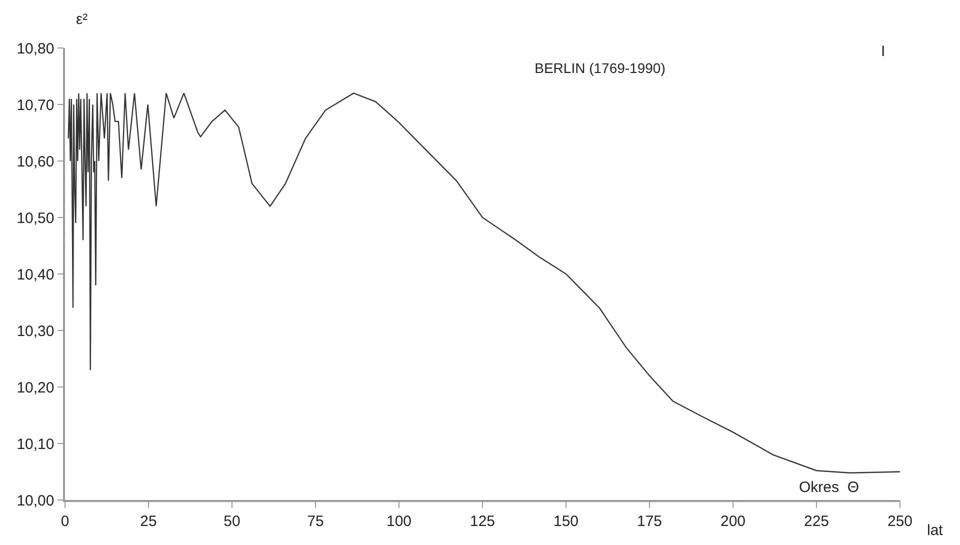 This screenshot has height=545, width=960. I want to click on y-tick-label: 10,70, so click(35, 105).